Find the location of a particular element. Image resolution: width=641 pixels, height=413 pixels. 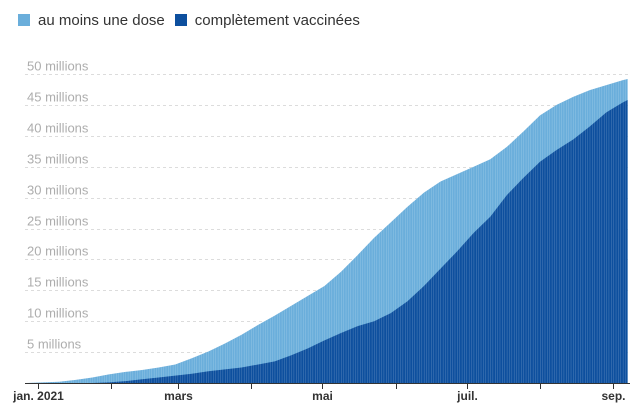

legend-swatch-fully-vaccinated is located at coordinates (180, 20).